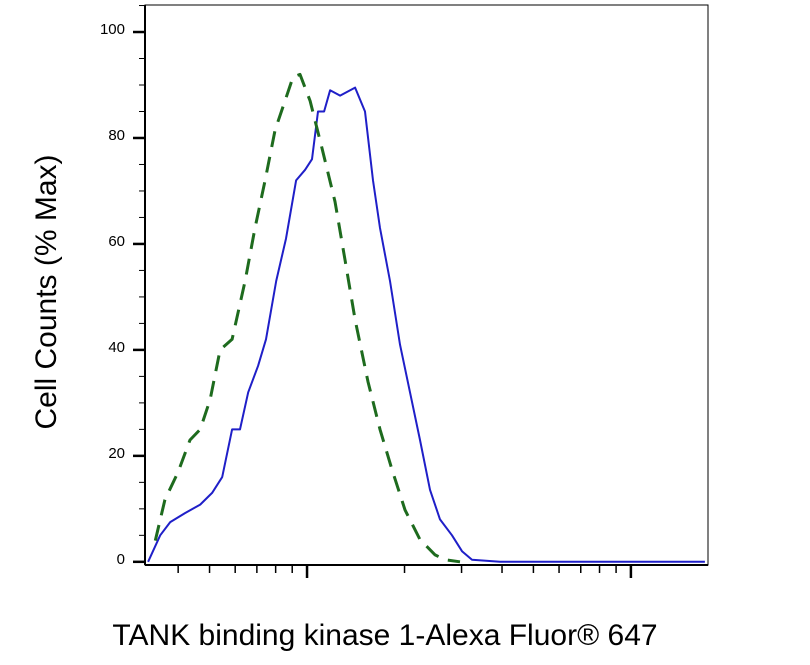 The width and height of the screenshot is (810, 665). I want to click on y-axis-title: Cell Counts (% Max), so click(46, 291).